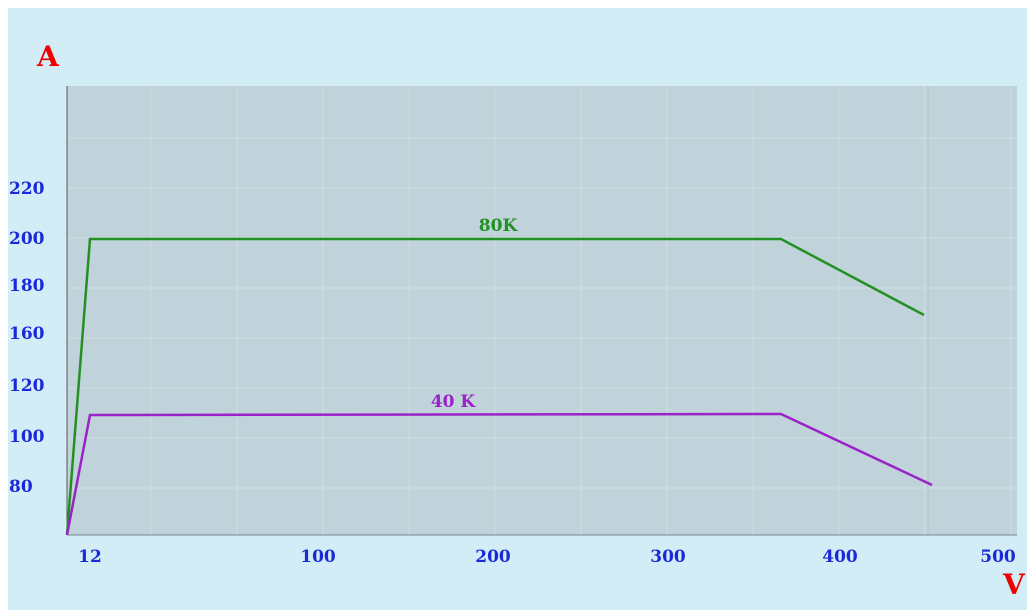 This screenshot has height=610, width=1027. I want to click on x-tick-label: 12, so click(90, 557).